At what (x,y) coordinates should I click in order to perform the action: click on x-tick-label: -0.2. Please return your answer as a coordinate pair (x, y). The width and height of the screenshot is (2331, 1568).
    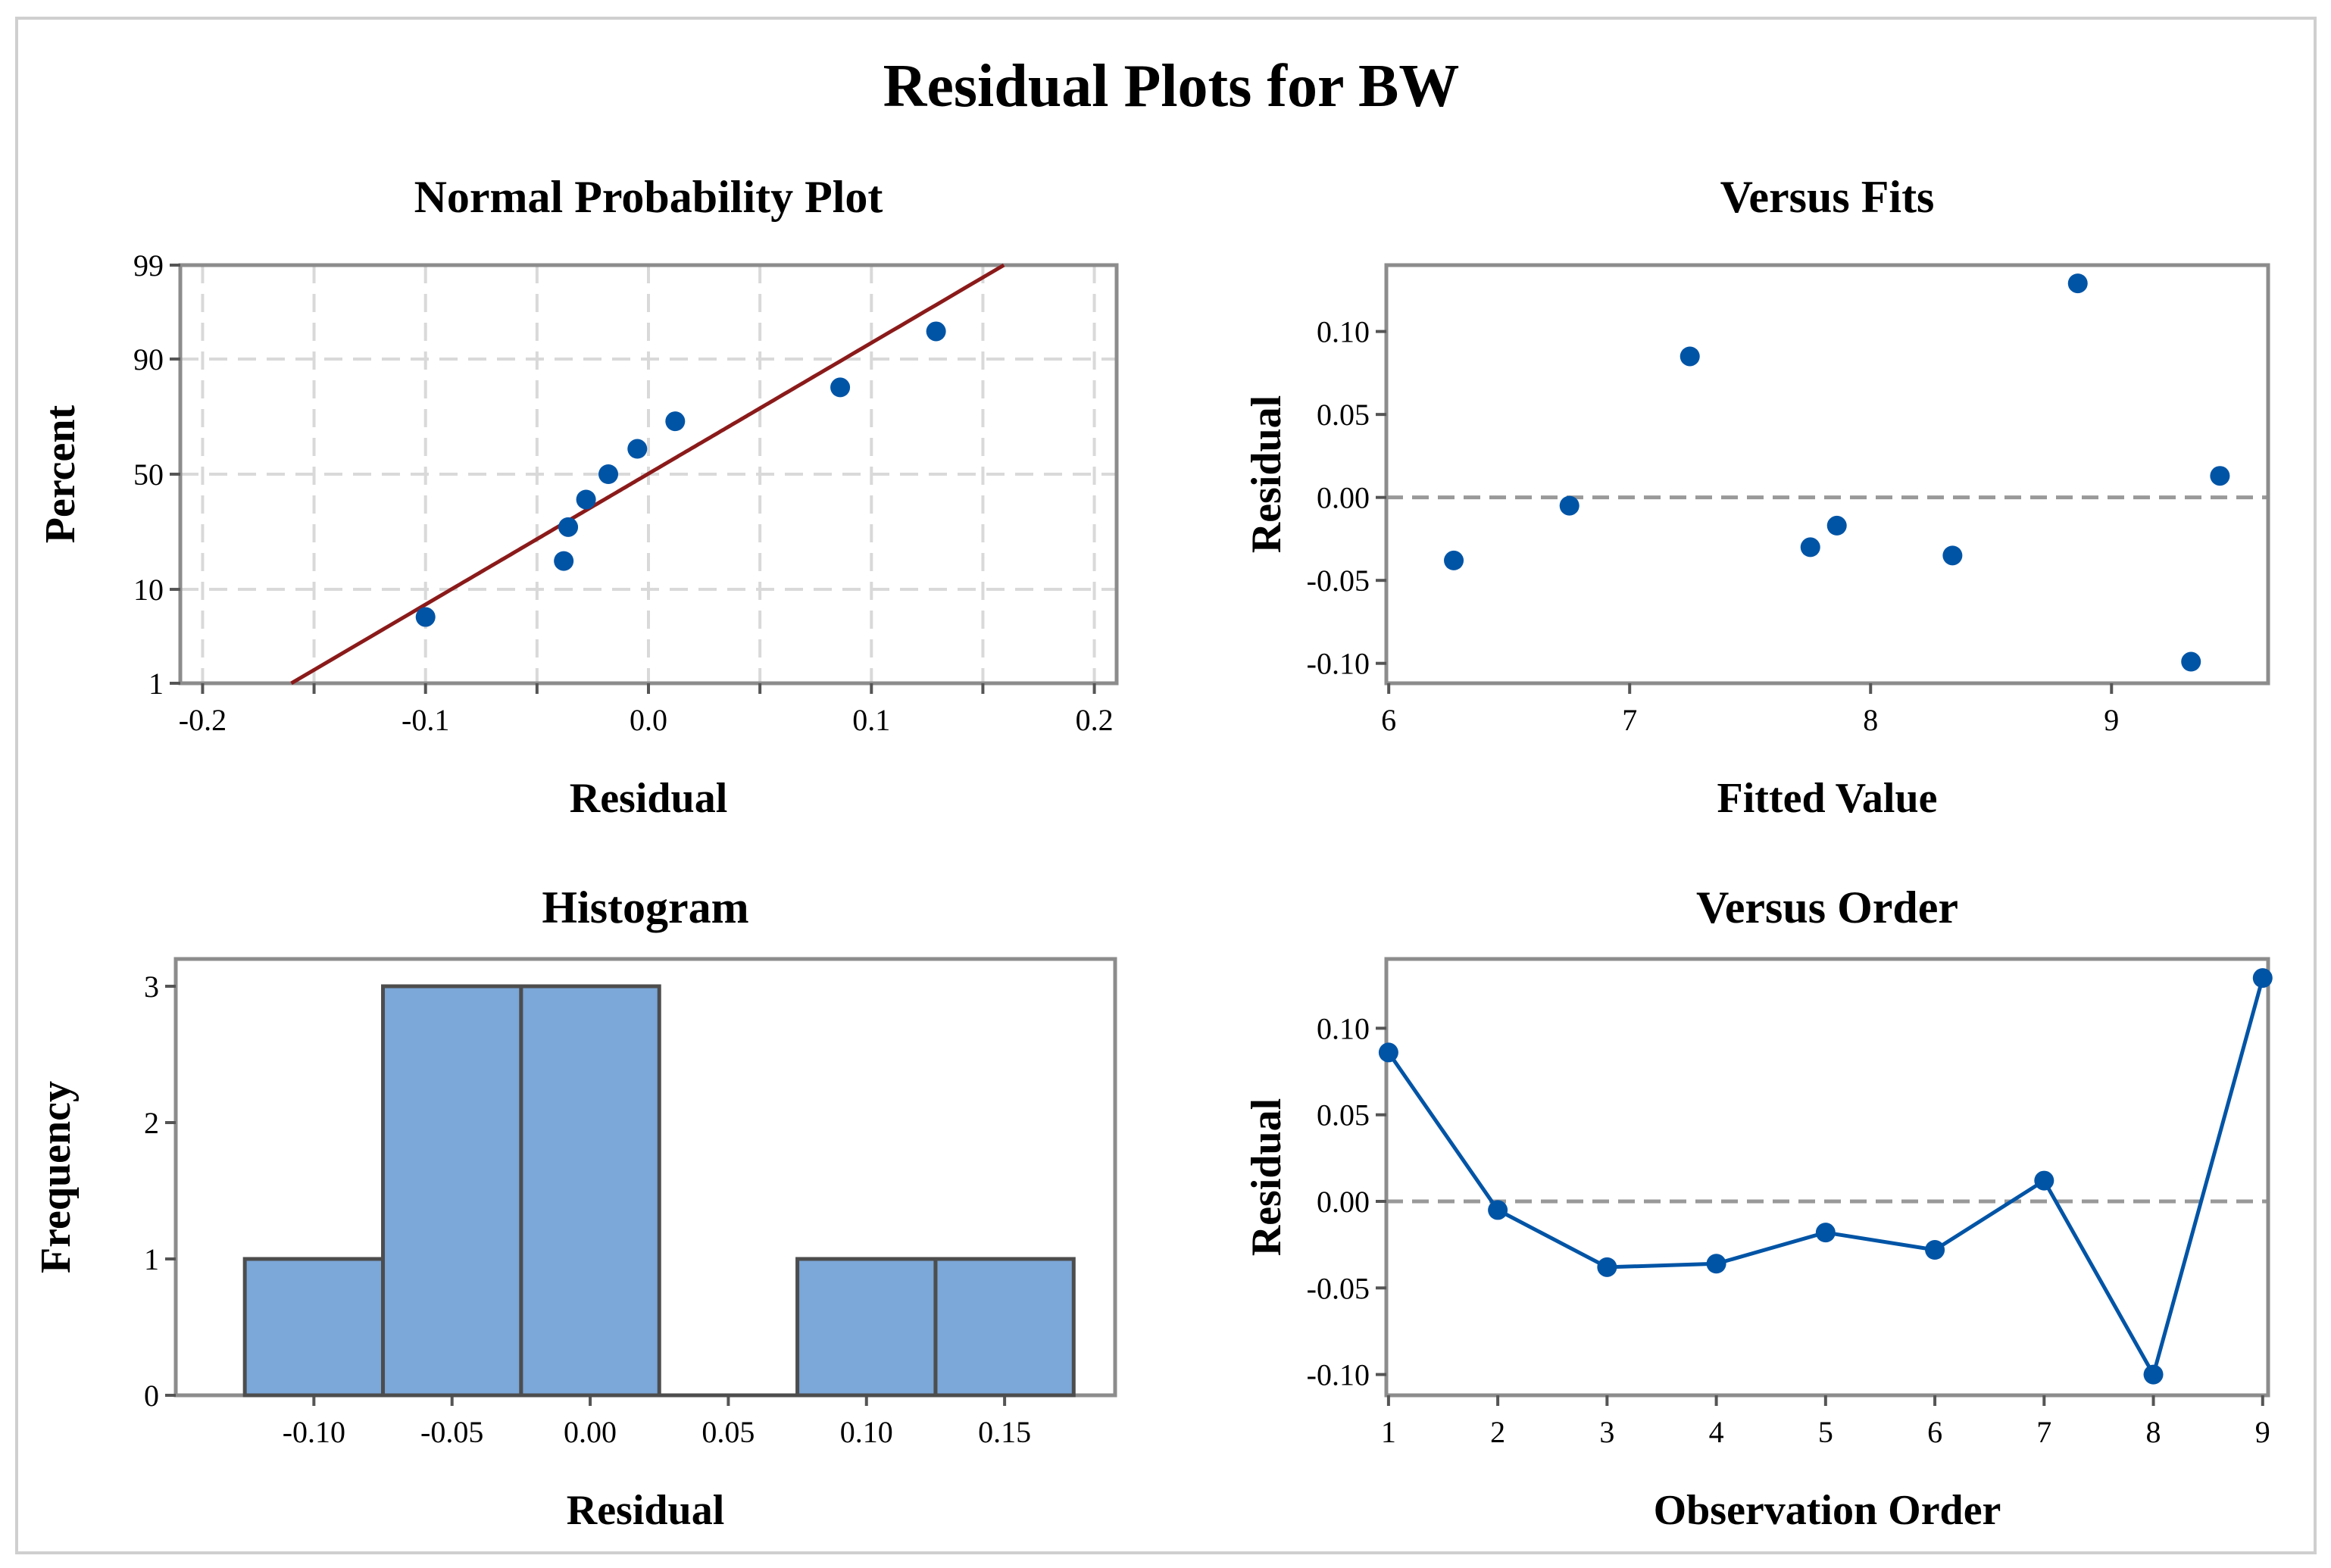
    Looking at the image, I should click on (203, 720).